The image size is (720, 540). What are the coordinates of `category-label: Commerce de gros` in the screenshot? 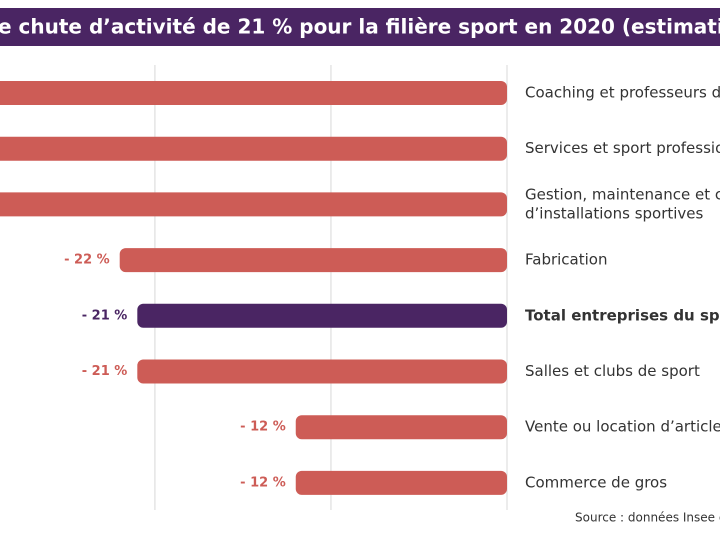 It's located at (596, 482).